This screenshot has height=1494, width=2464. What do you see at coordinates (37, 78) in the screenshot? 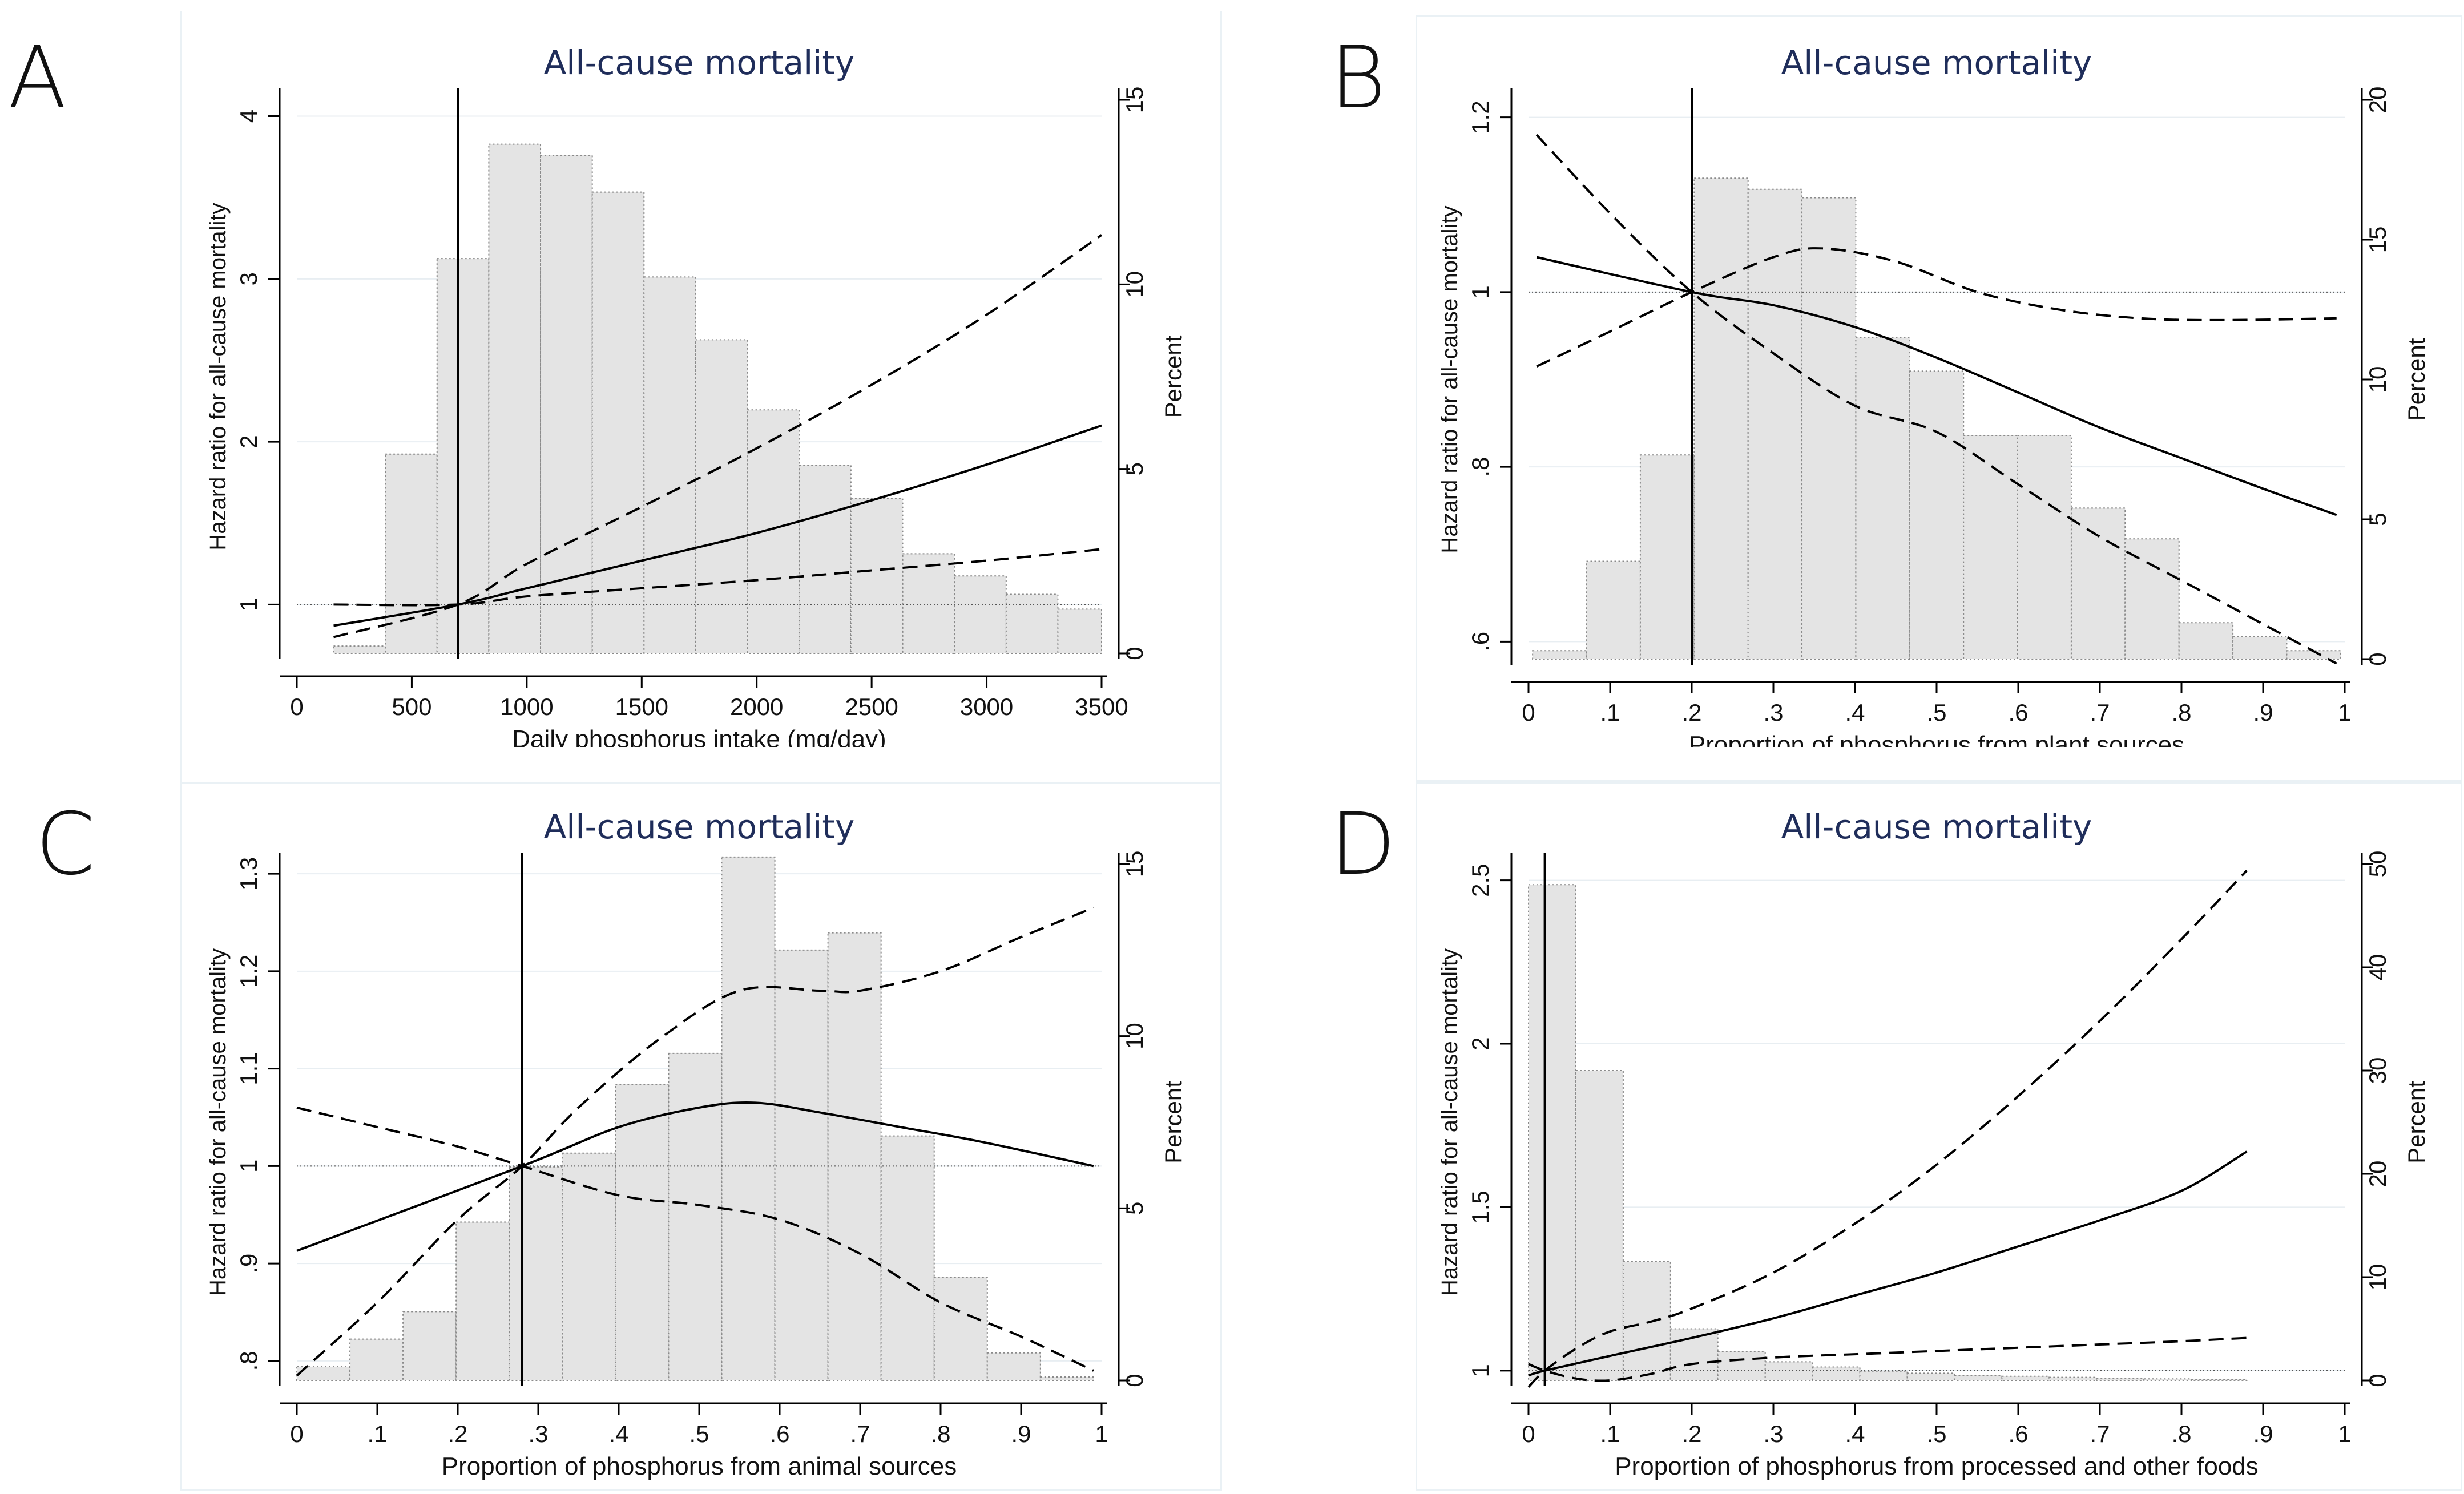
I see `panel-a-letter: A` at bounding box center [37, 78].